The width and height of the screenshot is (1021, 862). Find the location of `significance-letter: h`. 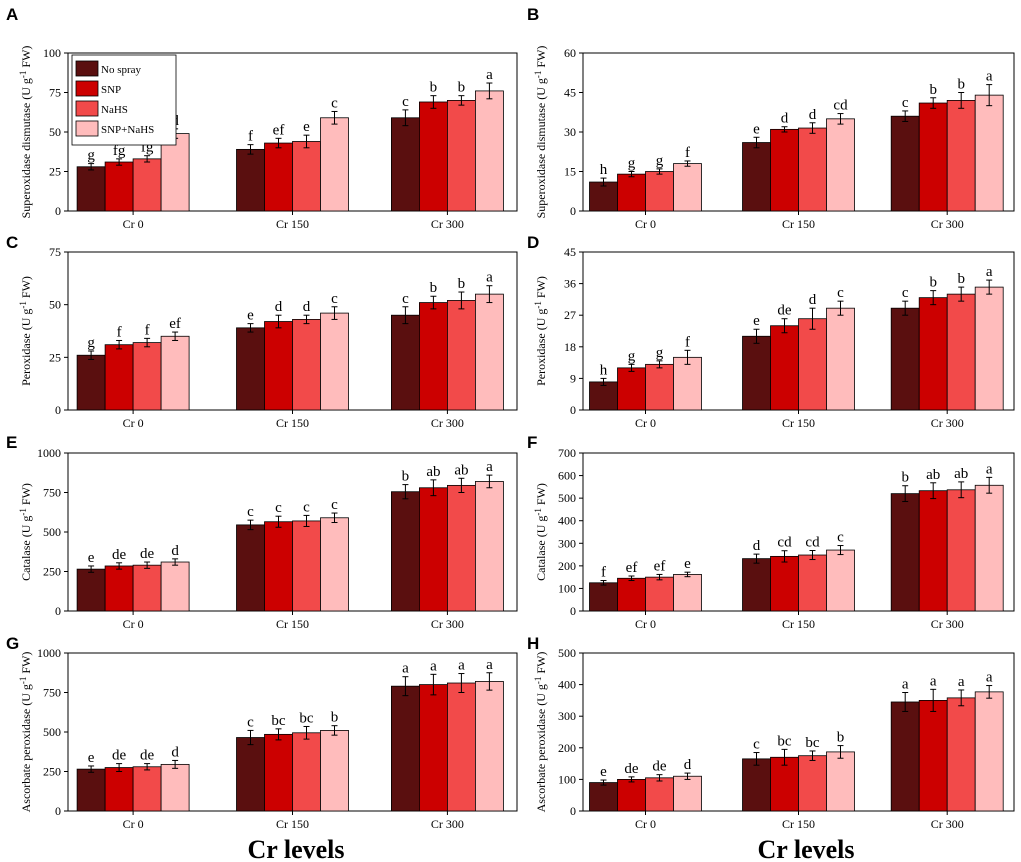

significance-letter: h is located at coordinates (604, 170).